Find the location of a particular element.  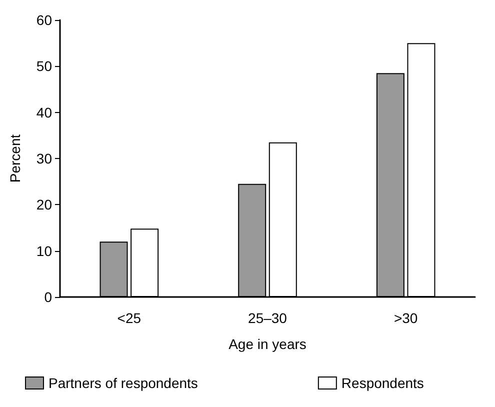

x-axis-title: Age in years is located at coordinates (267, 344).